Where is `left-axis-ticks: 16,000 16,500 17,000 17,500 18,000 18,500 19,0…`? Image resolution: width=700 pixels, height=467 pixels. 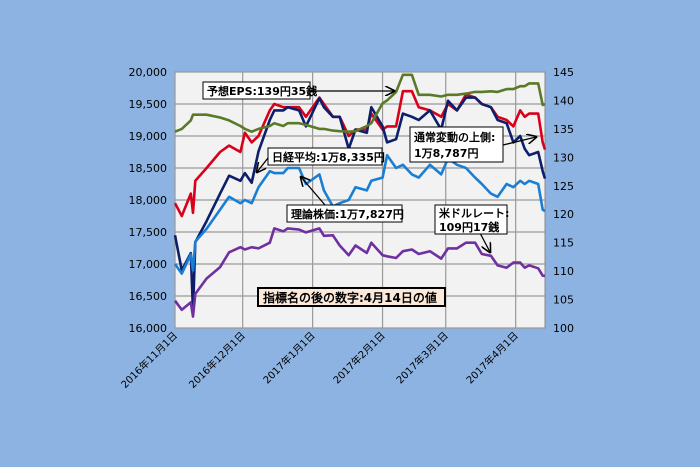
left-axis-ticks: 16,000 16,500 17,000 17,500 18,000 18,500 19,0… is located at coordinates (148, 200).